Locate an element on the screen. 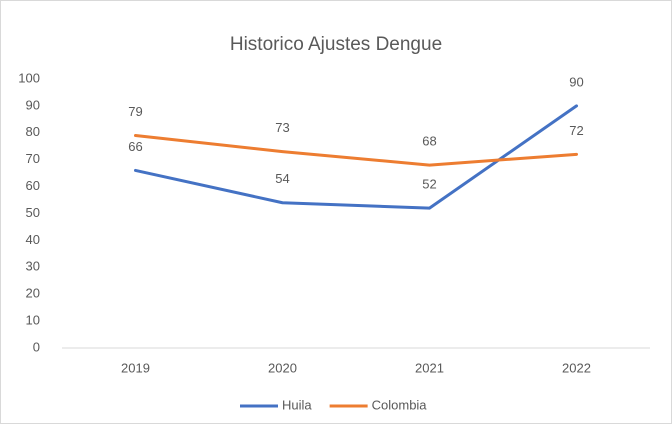 The height and width of the screenshot is (424, 672). y-tick-label: 40 is located at coordinates (33, 239).